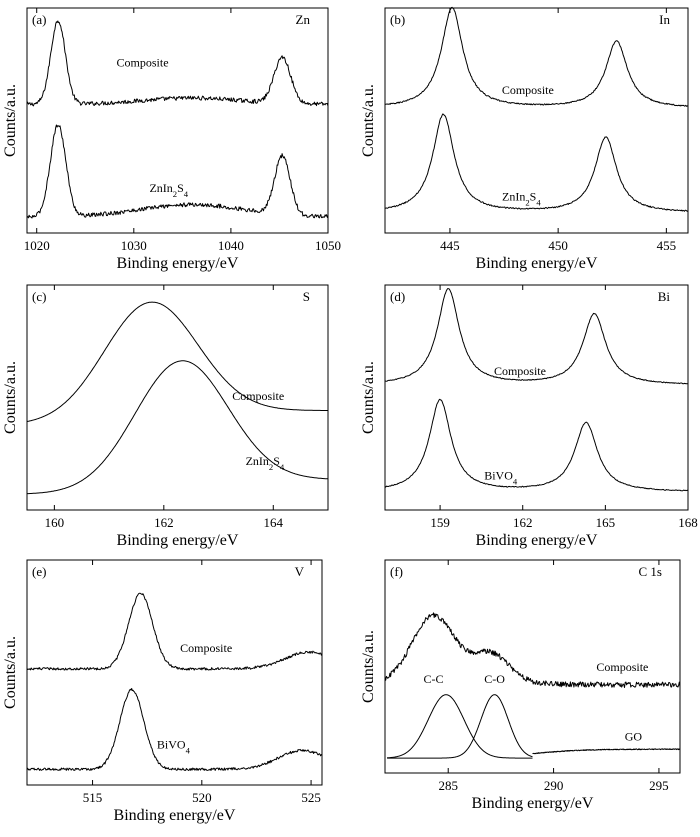 The width and height of the screenshot is (700, 837). I want to click on x-tick-label: 295, so click(659, 785).